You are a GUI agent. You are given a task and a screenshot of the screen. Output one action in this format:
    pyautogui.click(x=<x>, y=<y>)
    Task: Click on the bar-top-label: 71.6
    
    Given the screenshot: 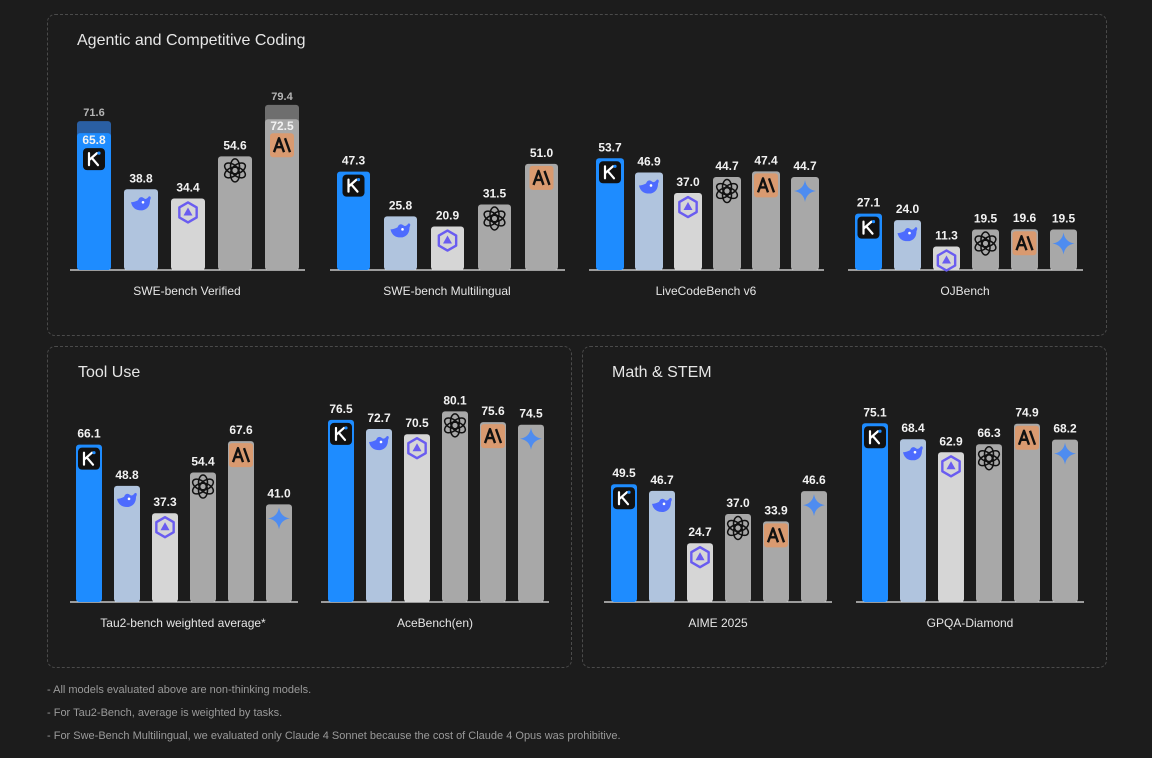 What is the action you would take?
    pyautogui.click(x=93, y=113)
    